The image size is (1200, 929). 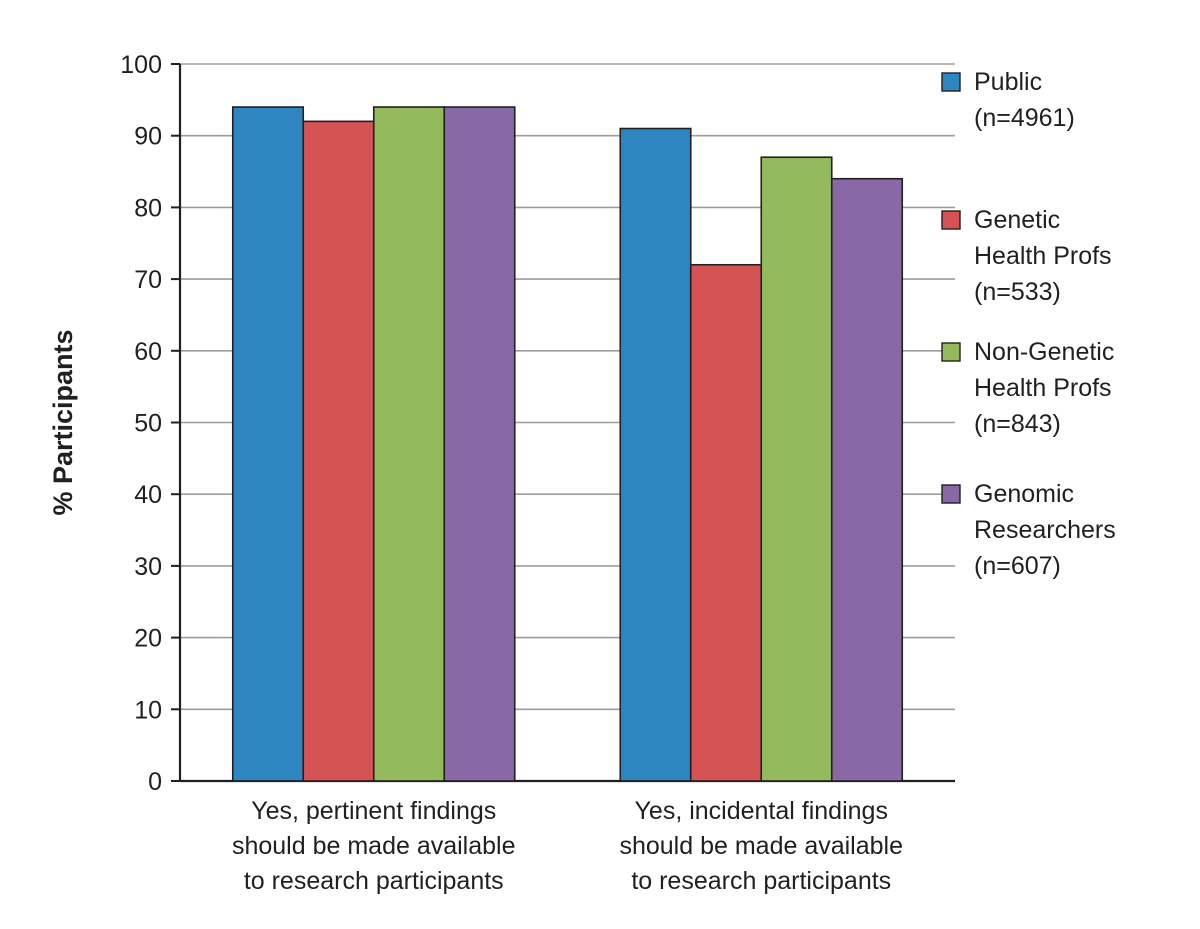 What do you see at coordinates (1044, 352) in the screenshot?
I see `legend-entry-line: Non-Genetic` at bounding box center [1044, 352].